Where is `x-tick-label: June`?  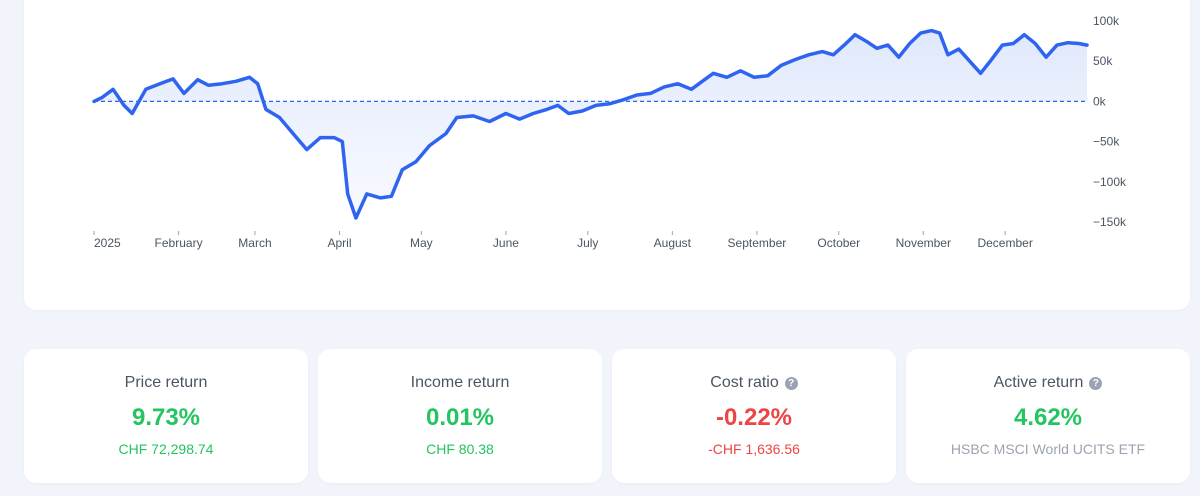
x-tick-label: June is located at coordinates (506, 243).